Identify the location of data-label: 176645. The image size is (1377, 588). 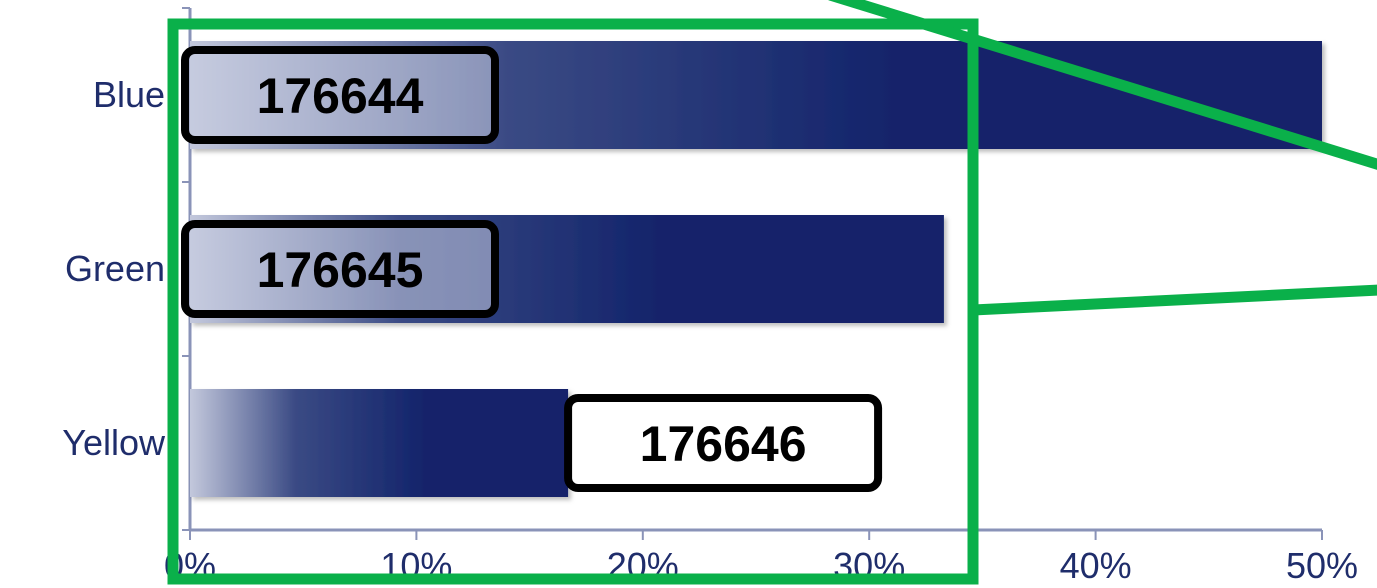
(340, 270).